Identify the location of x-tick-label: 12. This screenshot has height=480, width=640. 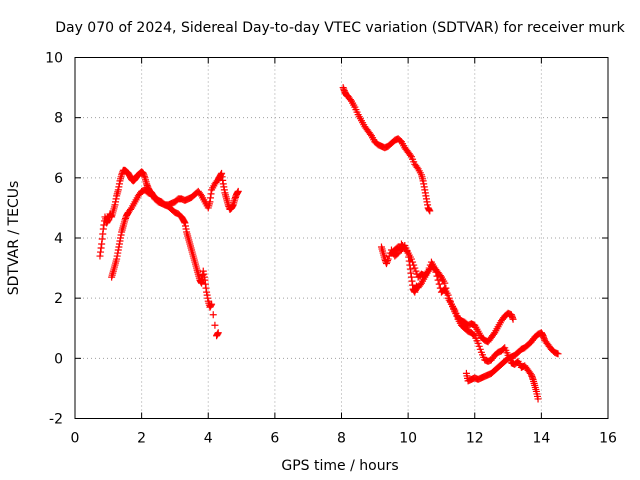
(475, 439).